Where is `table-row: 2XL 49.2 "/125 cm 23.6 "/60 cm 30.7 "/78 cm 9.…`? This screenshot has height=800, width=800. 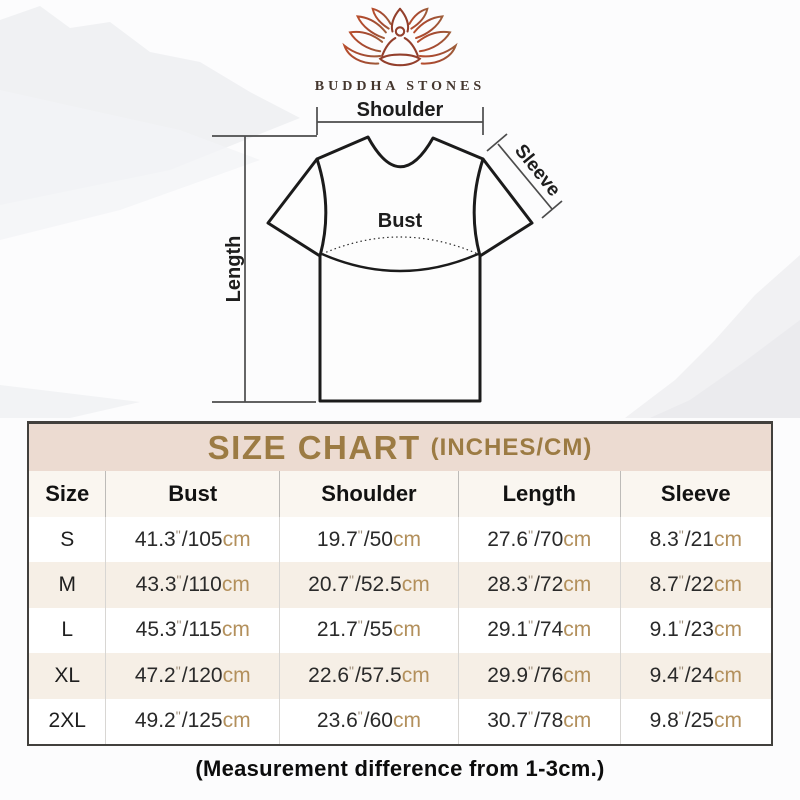
table-row: 2XL 49.2 "/125 cm 23.6 "/60 cm 30.7 "/78 cm 9.… is located at coordinates (400, 721).